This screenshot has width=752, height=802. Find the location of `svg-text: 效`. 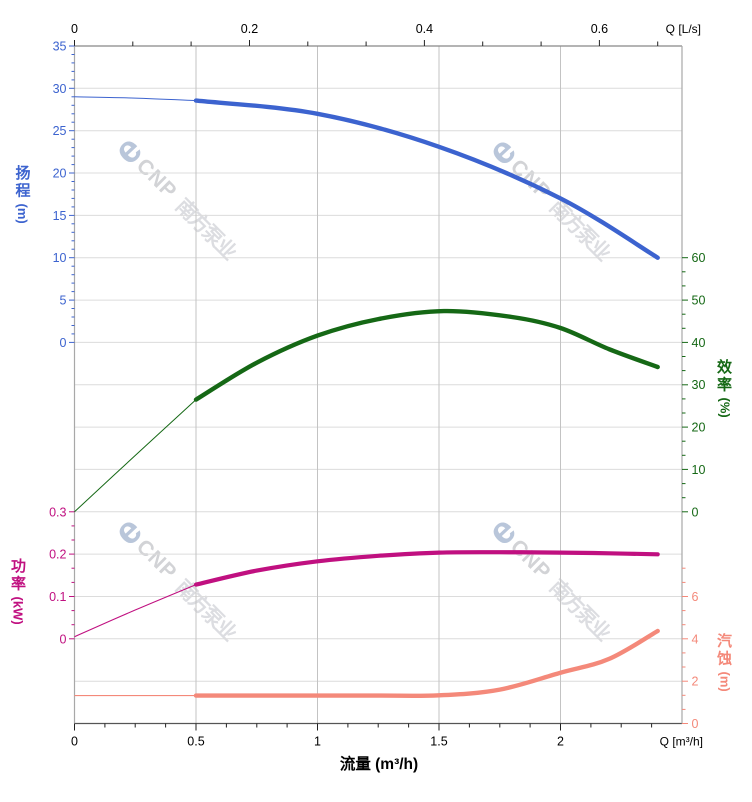

svg-text: 效 is located at coordinates (725, 367).